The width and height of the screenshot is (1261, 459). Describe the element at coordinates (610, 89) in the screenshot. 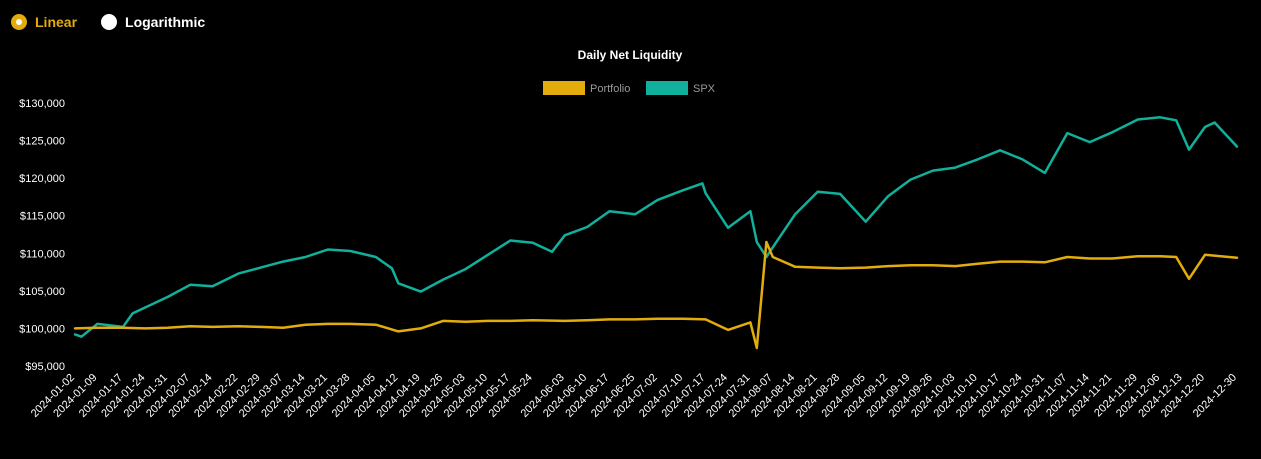

I see `legend-label-portfolio: Portfolio` at that location.